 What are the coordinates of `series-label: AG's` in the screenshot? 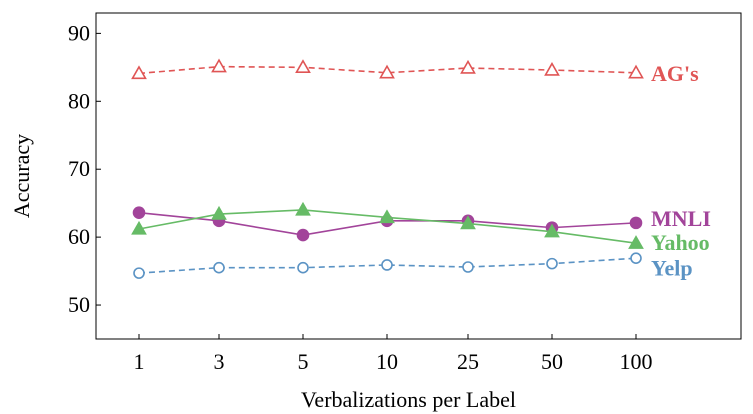 It's located at (675, 73).